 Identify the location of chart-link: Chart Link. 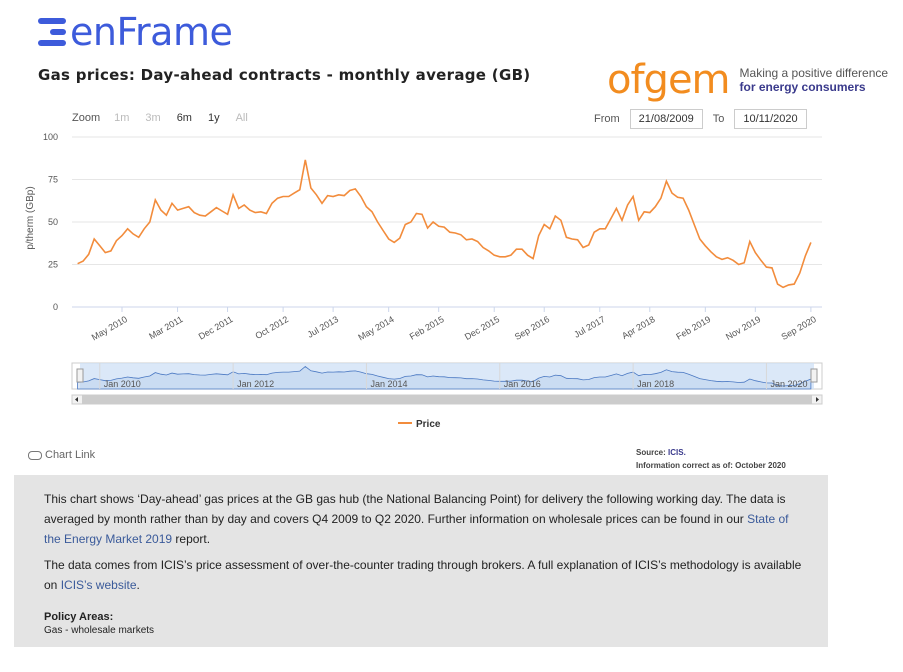
(61, 455).